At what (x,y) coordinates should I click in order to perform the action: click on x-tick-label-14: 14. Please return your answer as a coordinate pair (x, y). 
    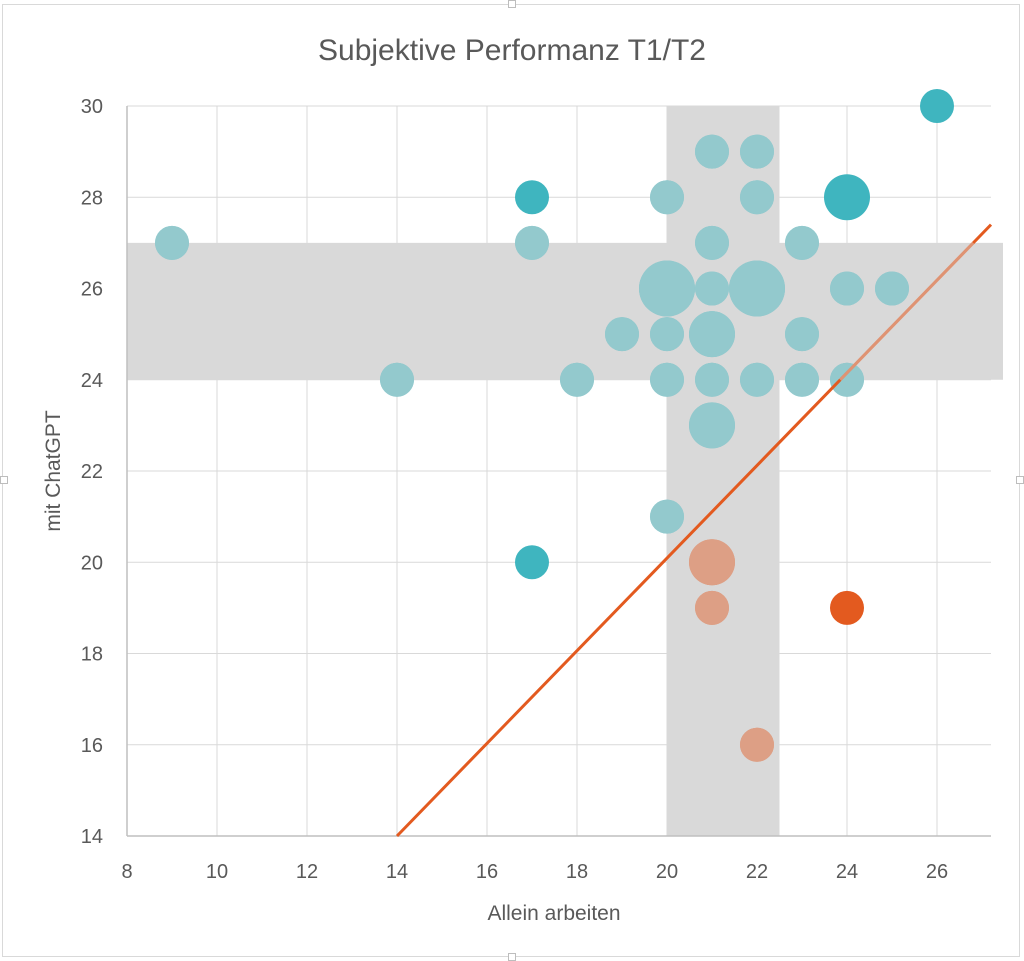
    Looking at the image, I should click on (397, 872).